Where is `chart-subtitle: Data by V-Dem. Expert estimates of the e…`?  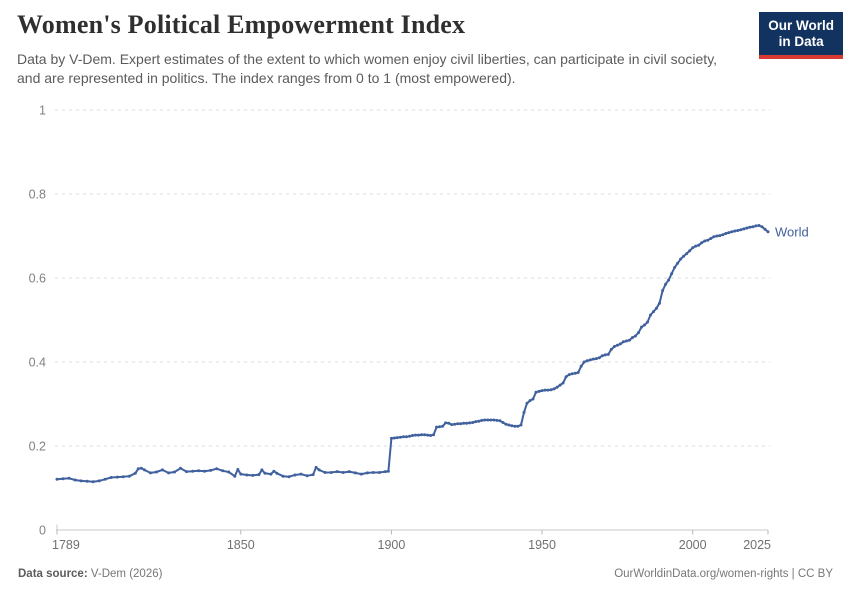
chart-subtitle: Data by V-Dem. Expert estimates of the e… is located at coordinates (367, 69).